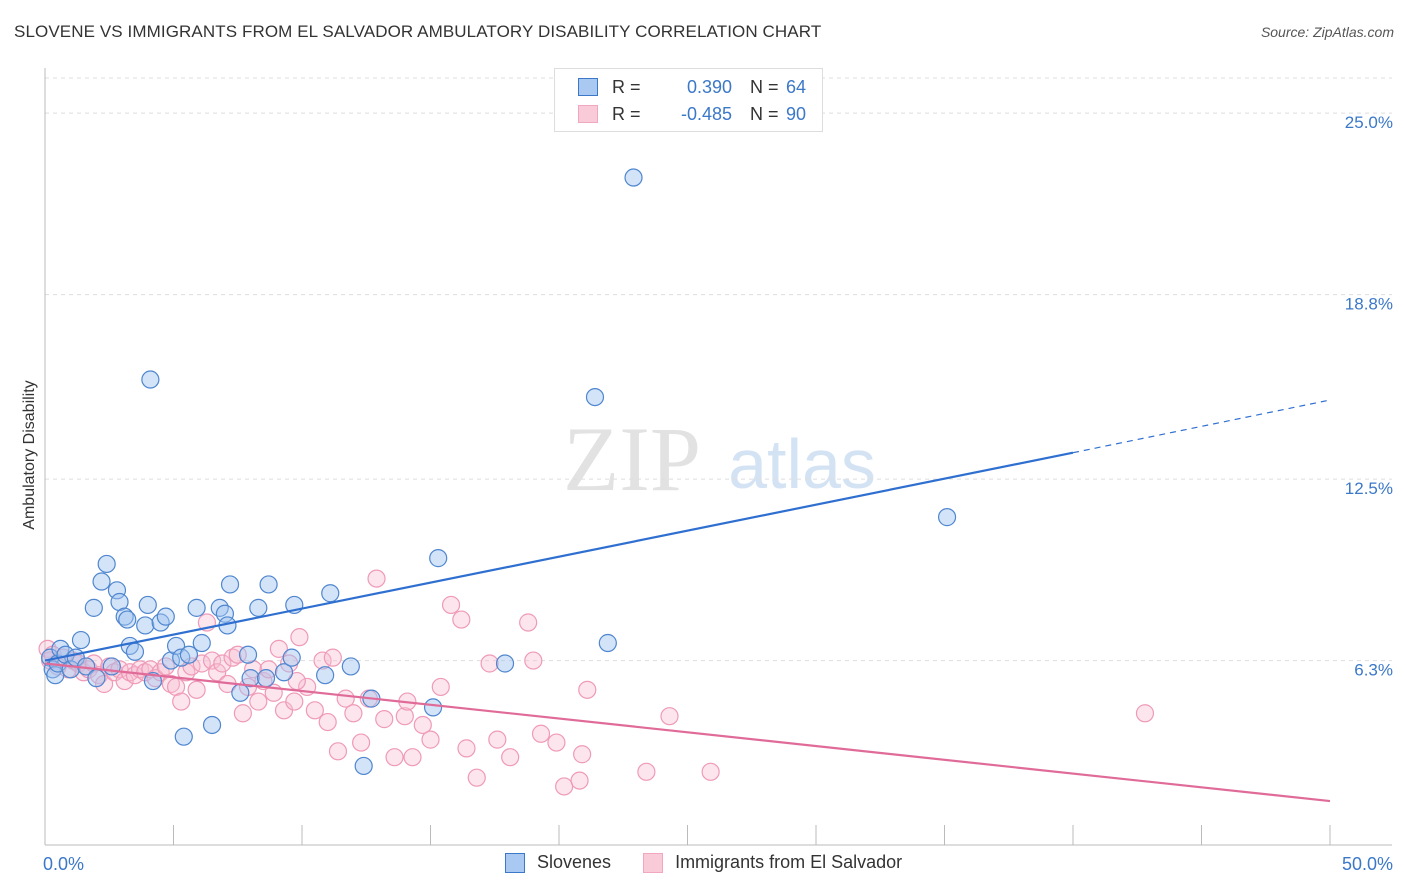  I want to click on legend-n-value: 90, so click(796, 113).